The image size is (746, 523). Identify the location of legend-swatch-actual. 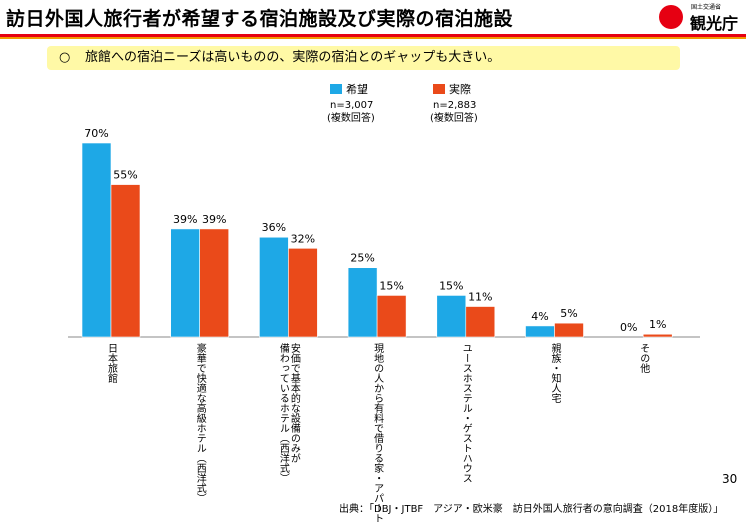
(439, 89).